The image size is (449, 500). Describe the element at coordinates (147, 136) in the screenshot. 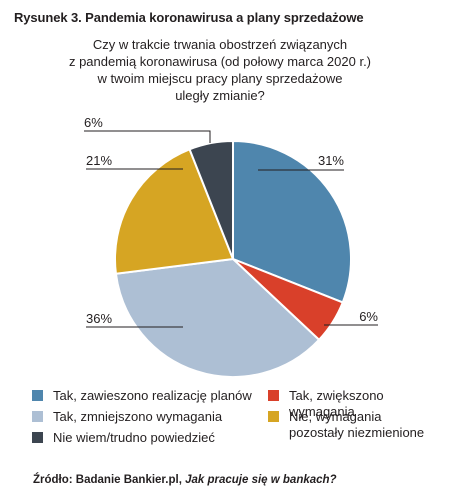

I see `leader-line` at that location.